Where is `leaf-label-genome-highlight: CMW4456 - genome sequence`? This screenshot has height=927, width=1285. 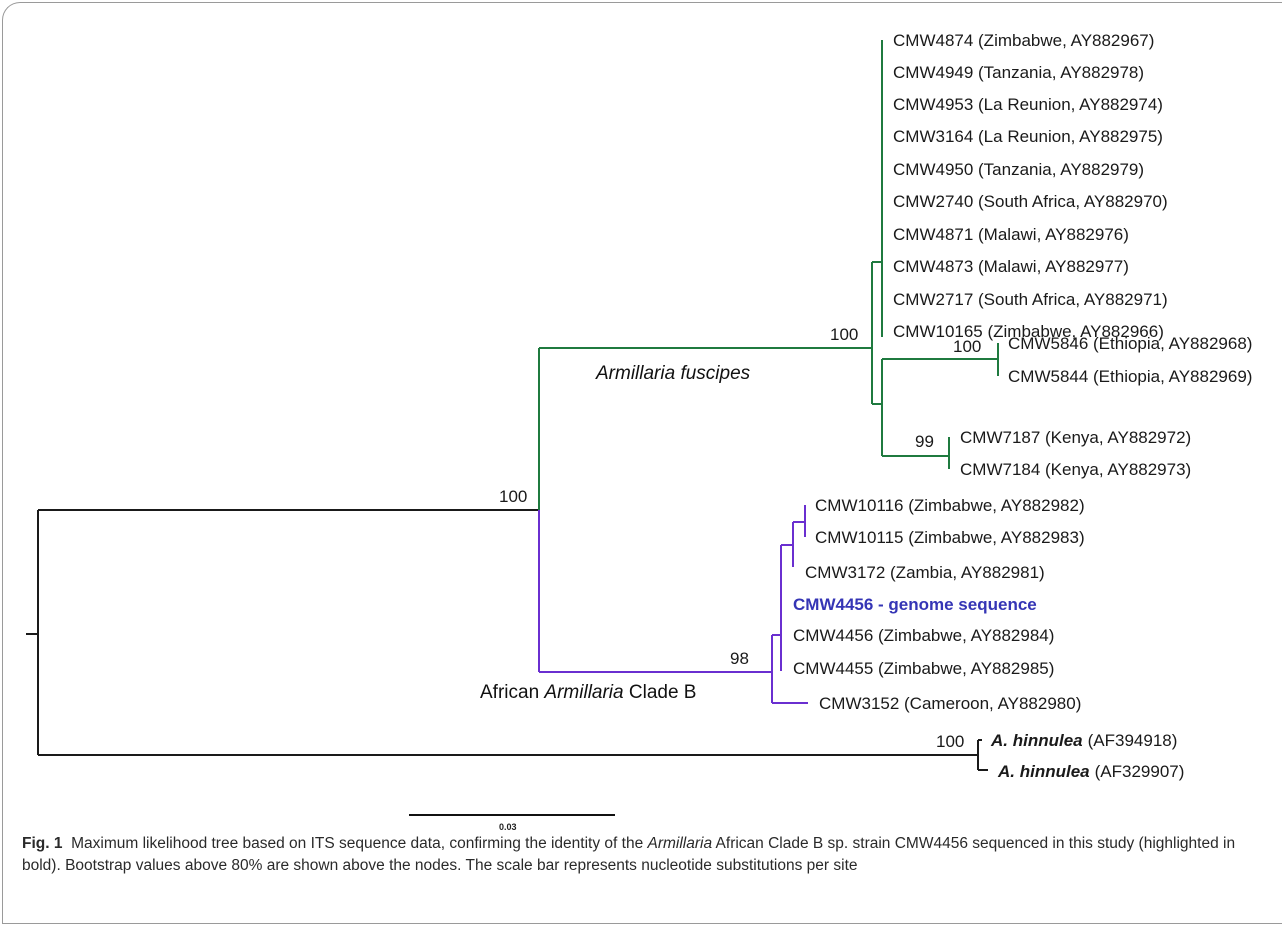 leaf-label-genome-highlight: CMW4456 - genome sequence is located at coordinates (915, 604).